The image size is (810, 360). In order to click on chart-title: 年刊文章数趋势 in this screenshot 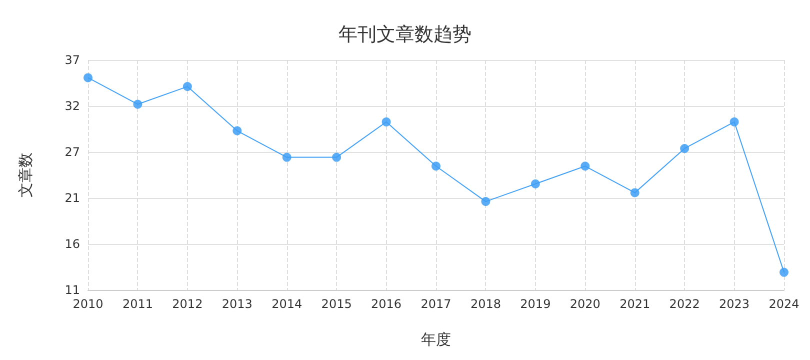, I will do `click(405, 35)`.